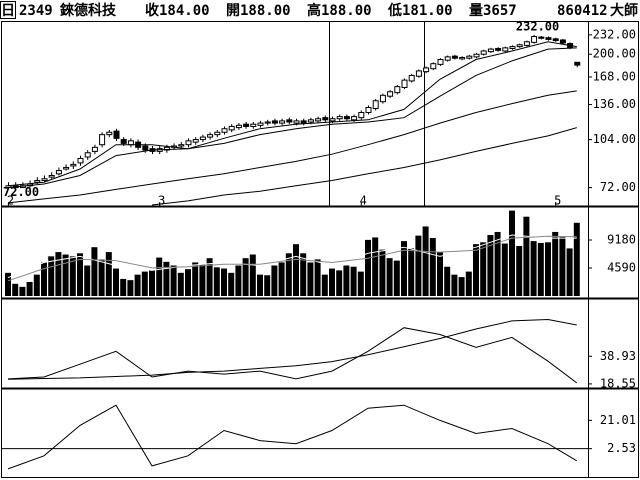 This screenshot has width=640, height=480. What do you see at coordinates (292, 256) in the screenshot?
I see `volume-ma-line` at bounding box center [292, 256].